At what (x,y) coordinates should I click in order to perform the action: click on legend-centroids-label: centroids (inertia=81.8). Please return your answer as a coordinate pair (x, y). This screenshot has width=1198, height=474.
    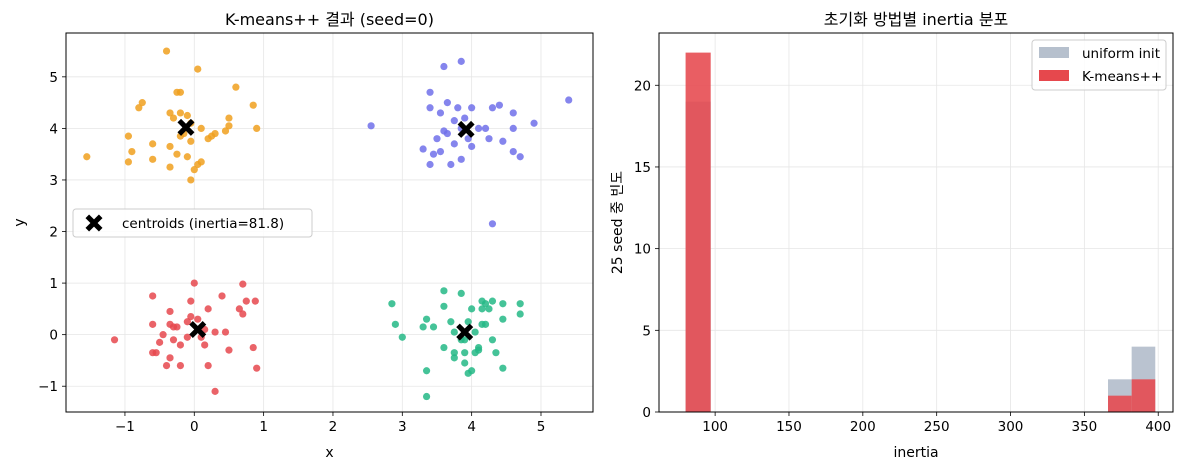
    Looking at the image, I should click on (203, 224).